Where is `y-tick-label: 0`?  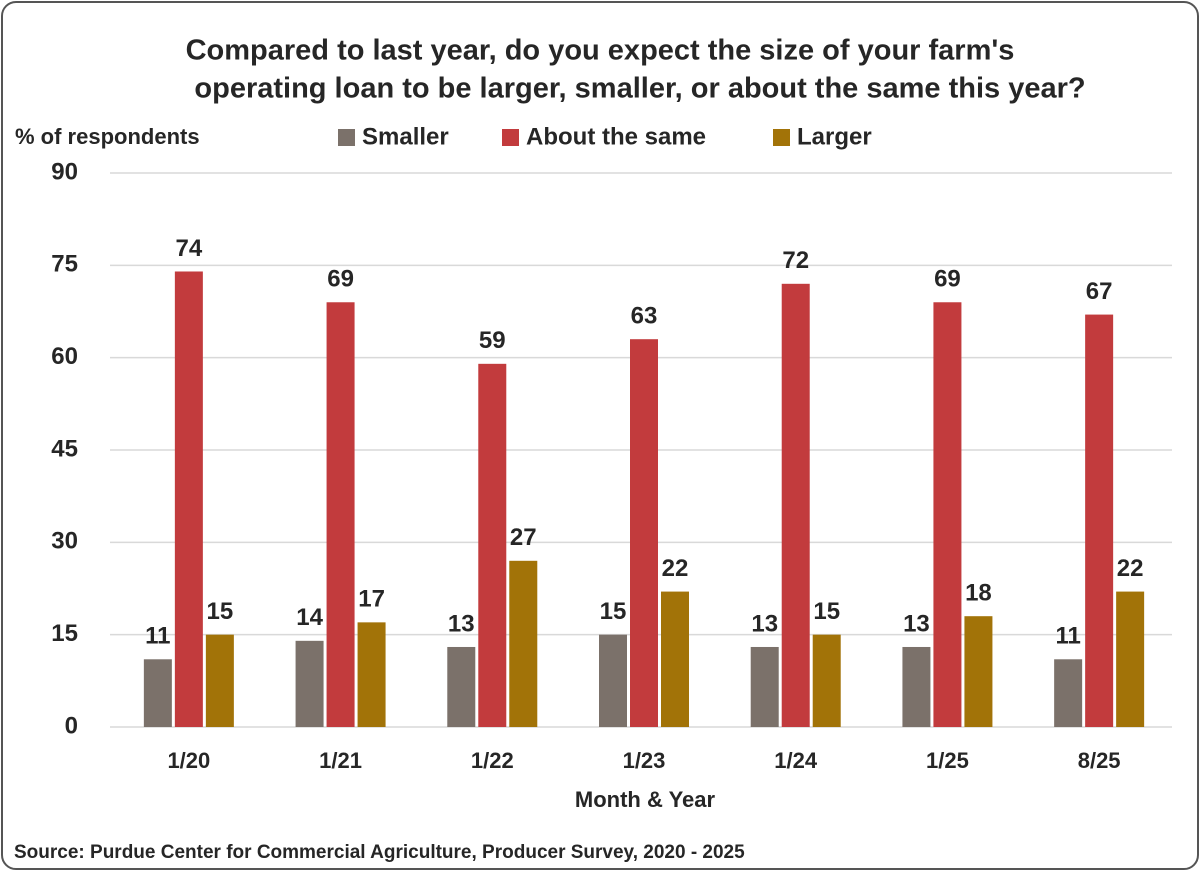 y-tick-label: 0 is located at coordinates (71, 725).